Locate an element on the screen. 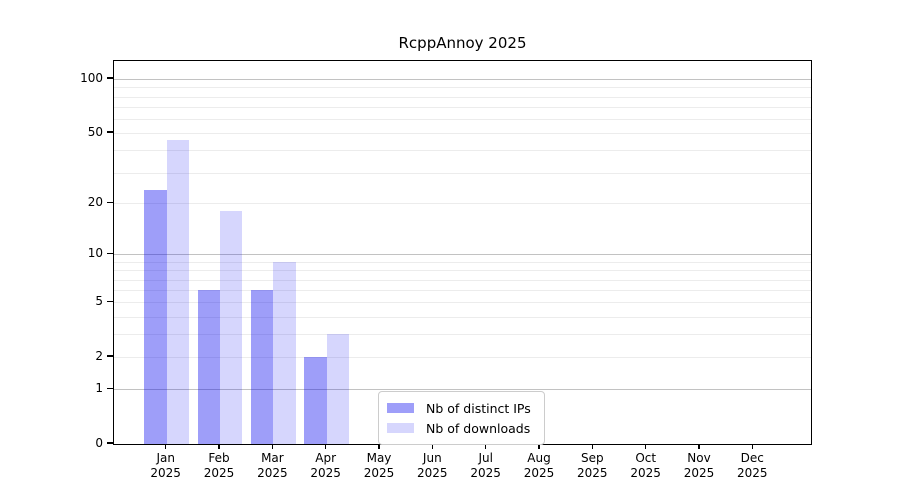  x-tick-label: Jul 2025 is located at coordinates (486, 466).